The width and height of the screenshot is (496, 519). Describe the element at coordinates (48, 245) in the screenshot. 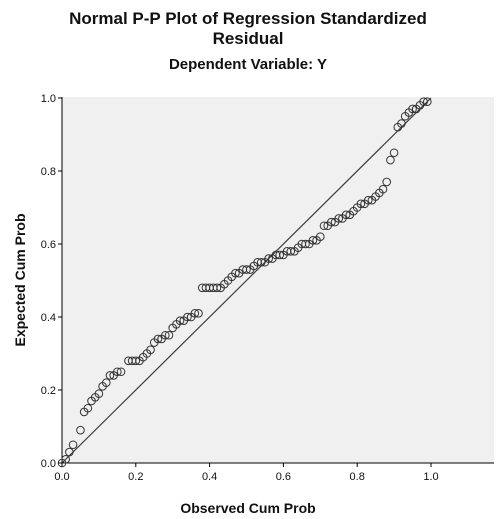

I see `y-tick-label: 0.6` at that location.